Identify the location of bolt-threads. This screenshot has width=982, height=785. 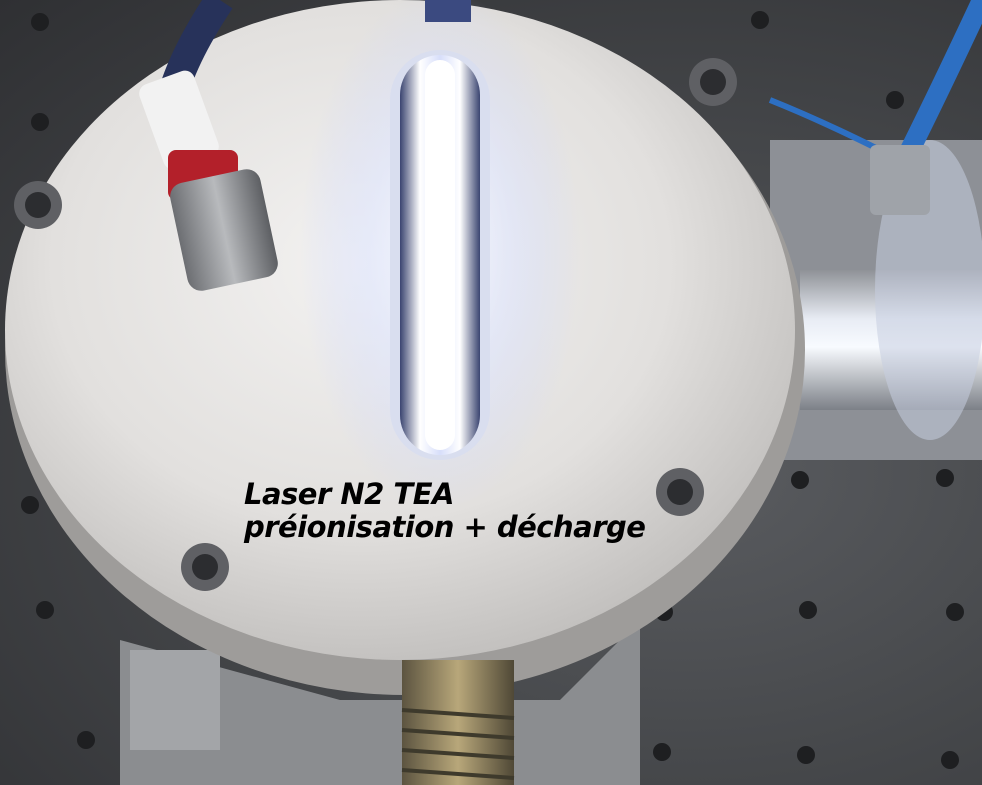
(458, 744).